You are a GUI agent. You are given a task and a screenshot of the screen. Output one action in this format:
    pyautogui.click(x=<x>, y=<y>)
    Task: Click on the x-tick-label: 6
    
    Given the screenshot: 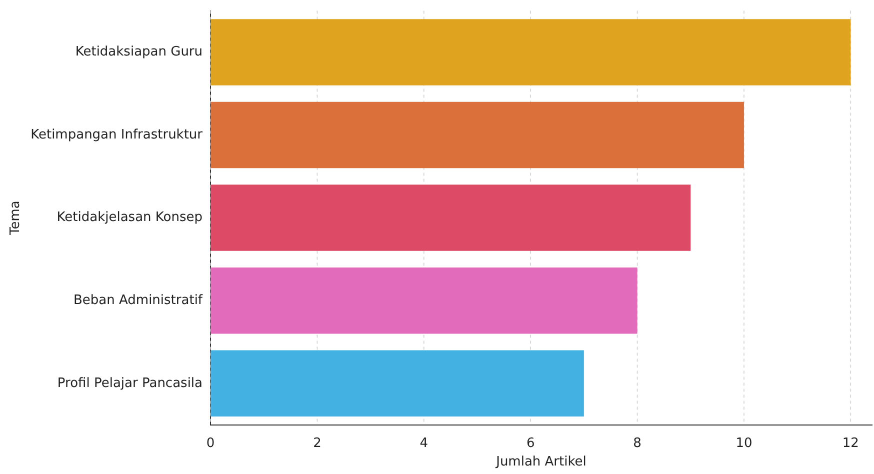 What is the action you would take?
    pyautogui.click(x=530, y=443)
    